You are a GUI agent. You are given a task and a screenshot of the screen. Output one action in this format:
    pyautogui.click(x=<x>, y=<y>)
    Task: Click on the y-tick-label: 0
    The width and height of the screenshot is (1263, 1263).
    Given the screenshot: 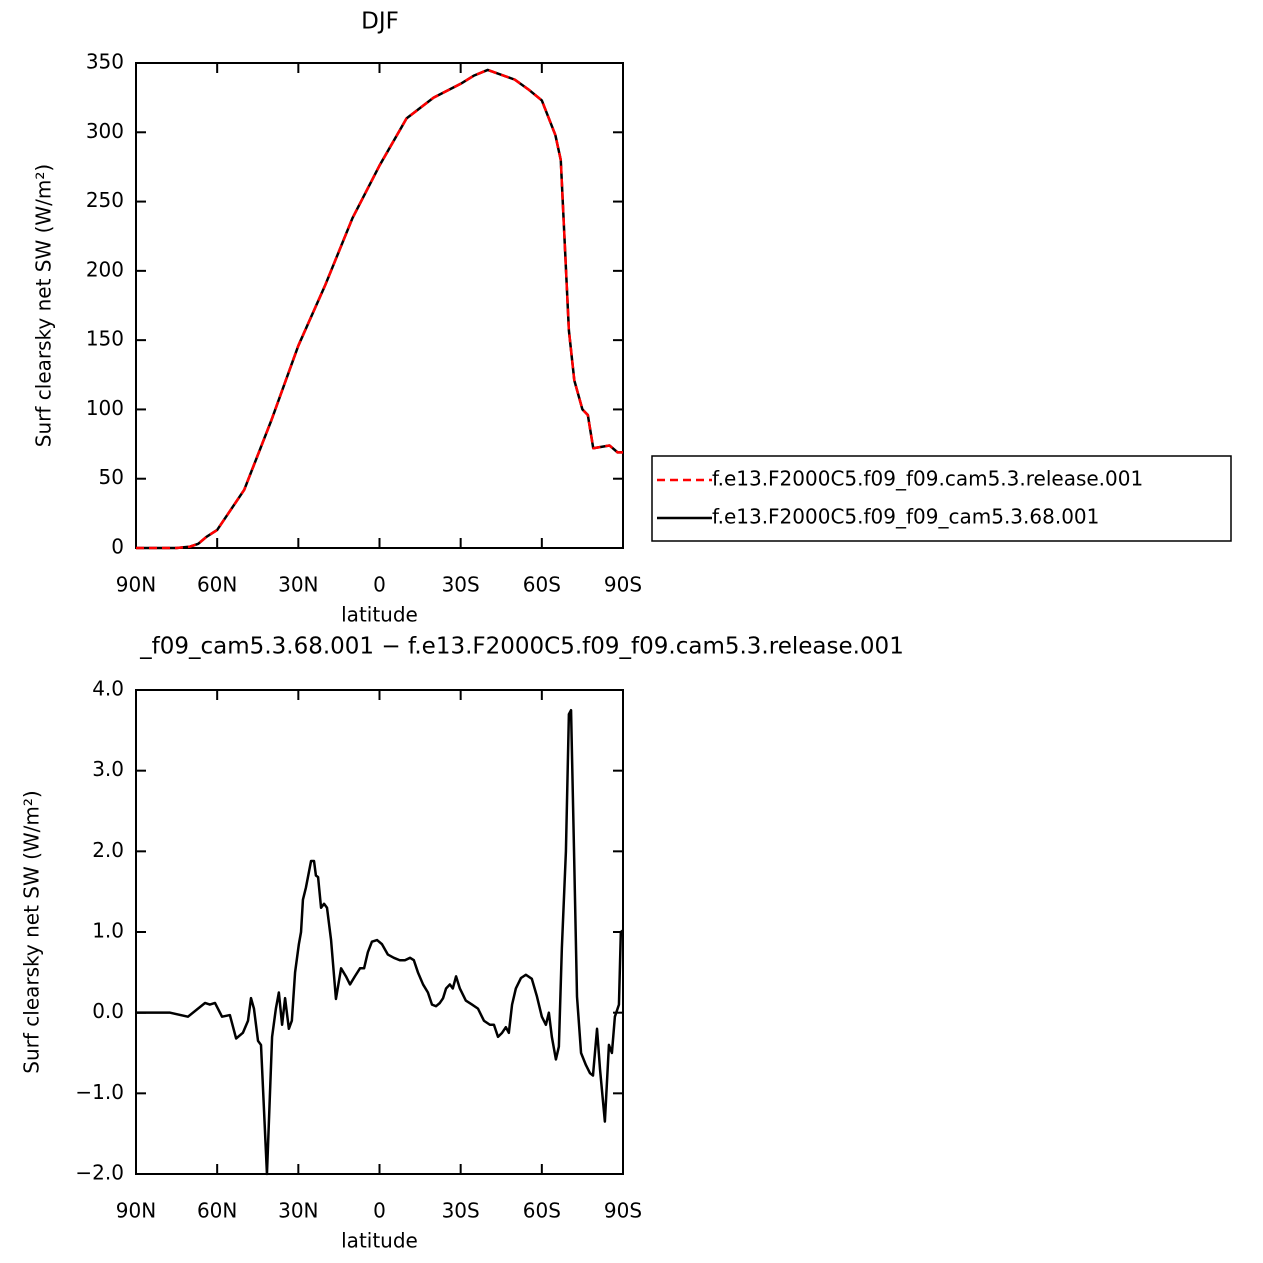 What is the action you would take?
    pyautogui.click(x=117, y=547)
    